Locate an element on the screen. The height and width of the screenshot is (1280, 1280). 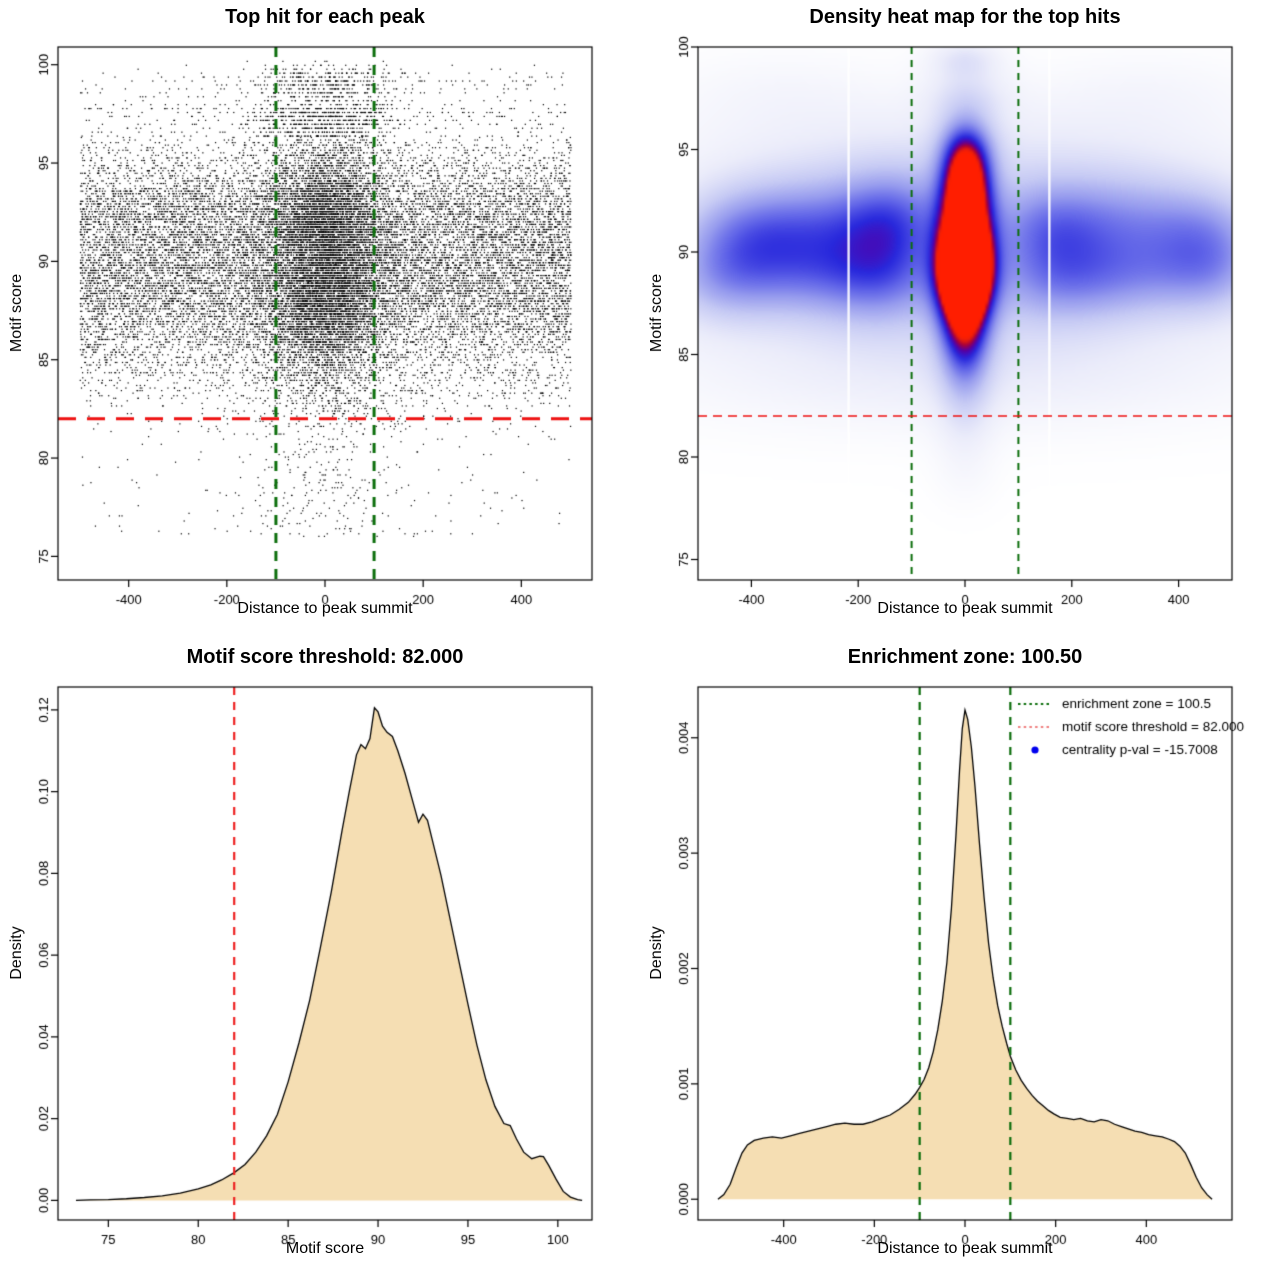
panel-title: Top hit for each peak is located at coordinates (325, 17).